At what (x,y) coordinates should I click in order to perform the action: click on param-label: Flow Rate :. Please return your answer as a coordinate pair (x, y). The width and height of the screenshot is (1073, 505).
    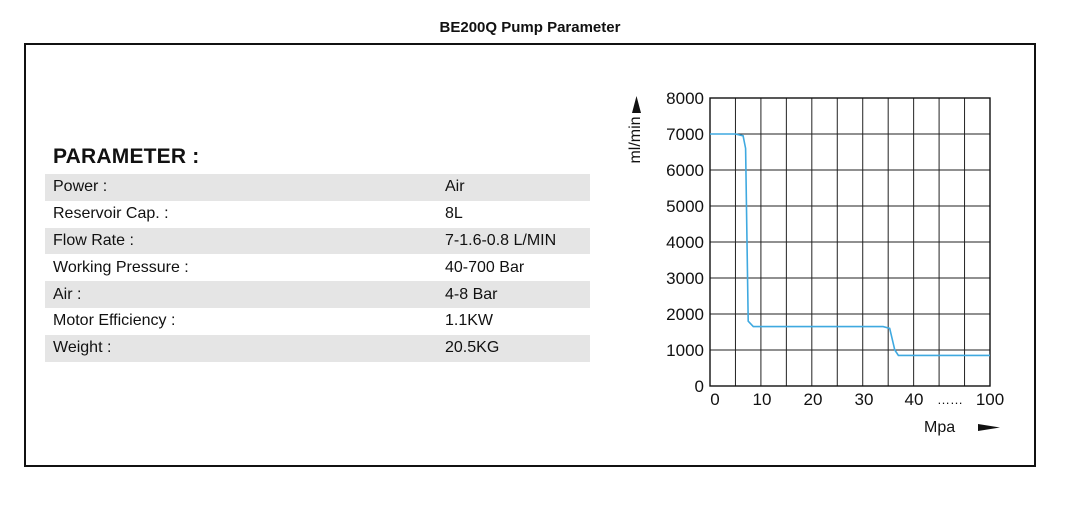
    Looking at the image, I should click on (93, 240).